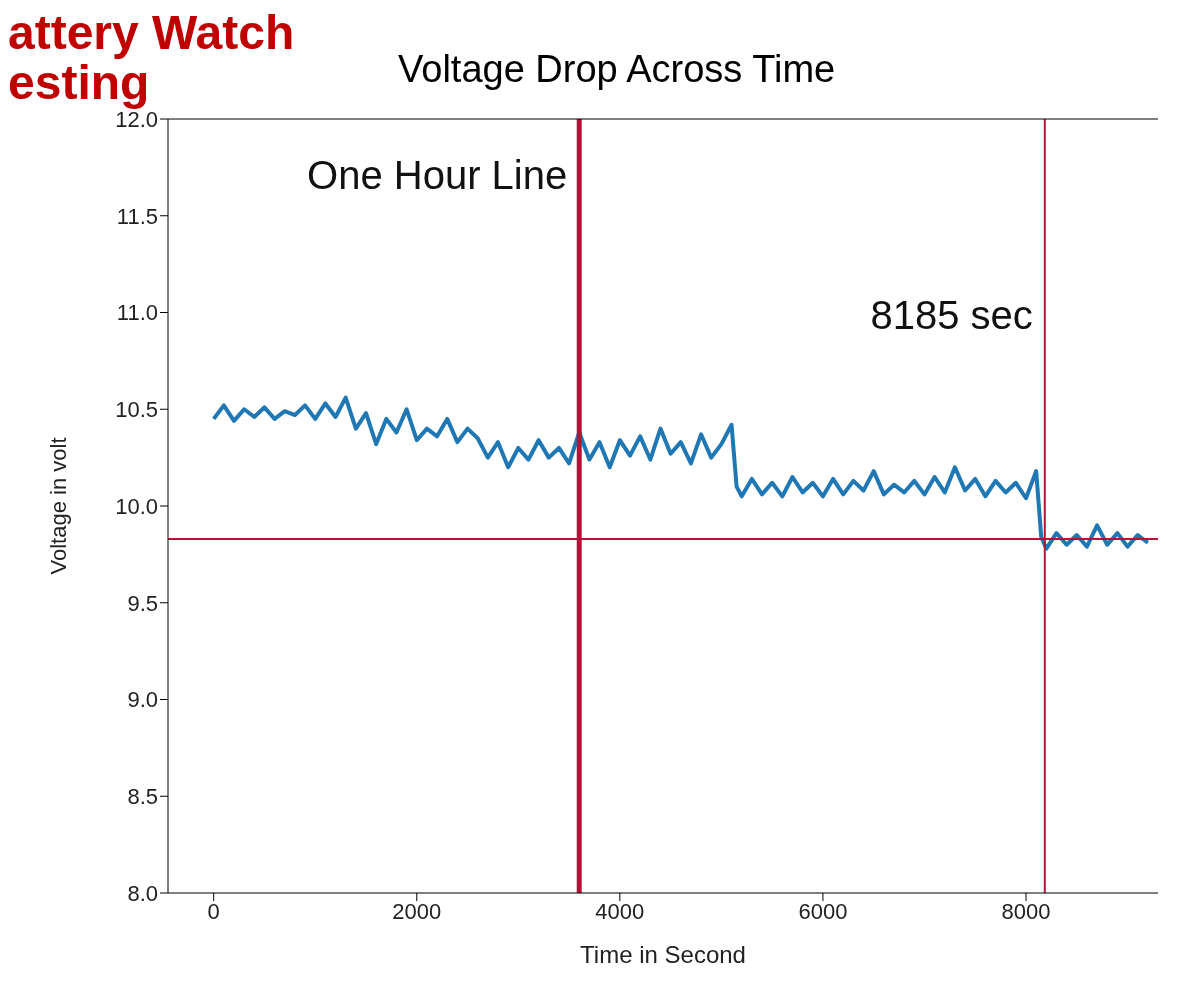  What do you see at coordinates (142, 700) in the screenshot?
I see `y-tick-label: 9.0` at bounding box center [142, 700].